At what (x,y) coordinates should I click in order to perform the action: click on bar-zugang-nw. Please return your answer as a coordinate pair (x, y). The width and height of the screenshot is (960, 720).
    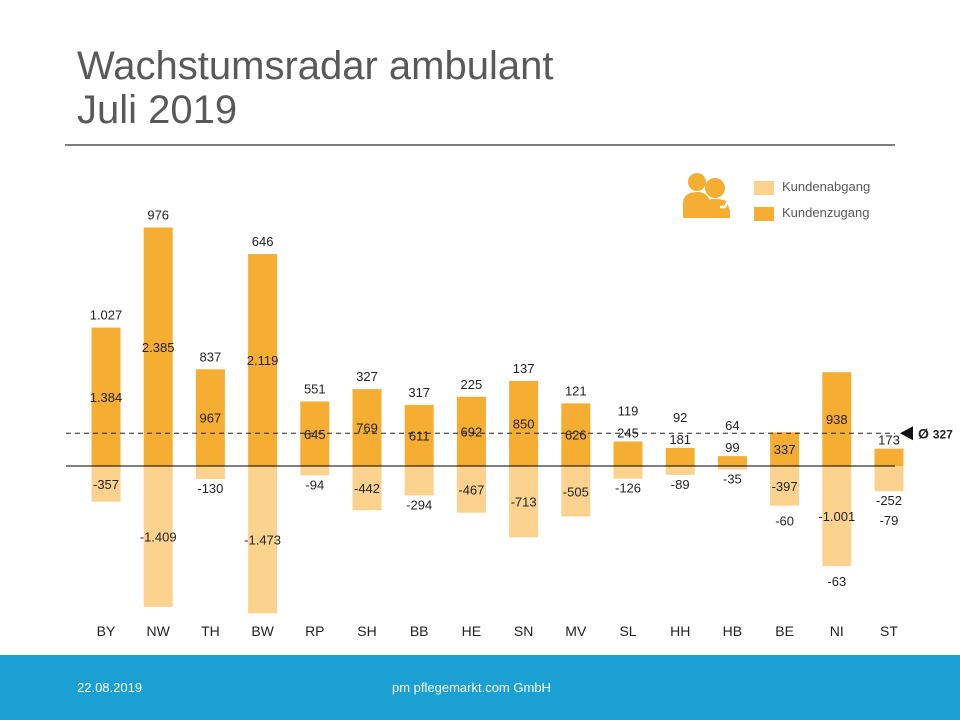
    Looking at the image, I should click on (158, 346).